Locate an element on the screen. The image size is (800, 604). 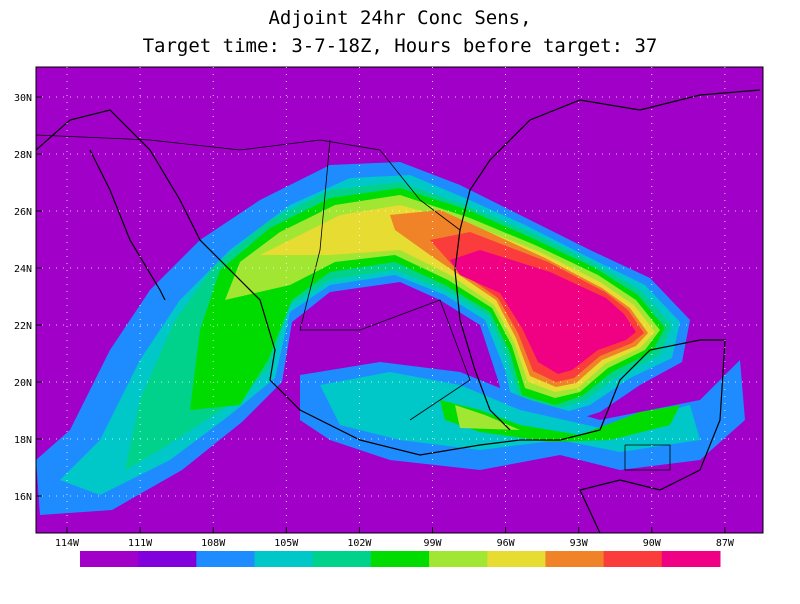
title-line: Adjoint 24hr Conc Sens, is located at coordinates (399, 18).